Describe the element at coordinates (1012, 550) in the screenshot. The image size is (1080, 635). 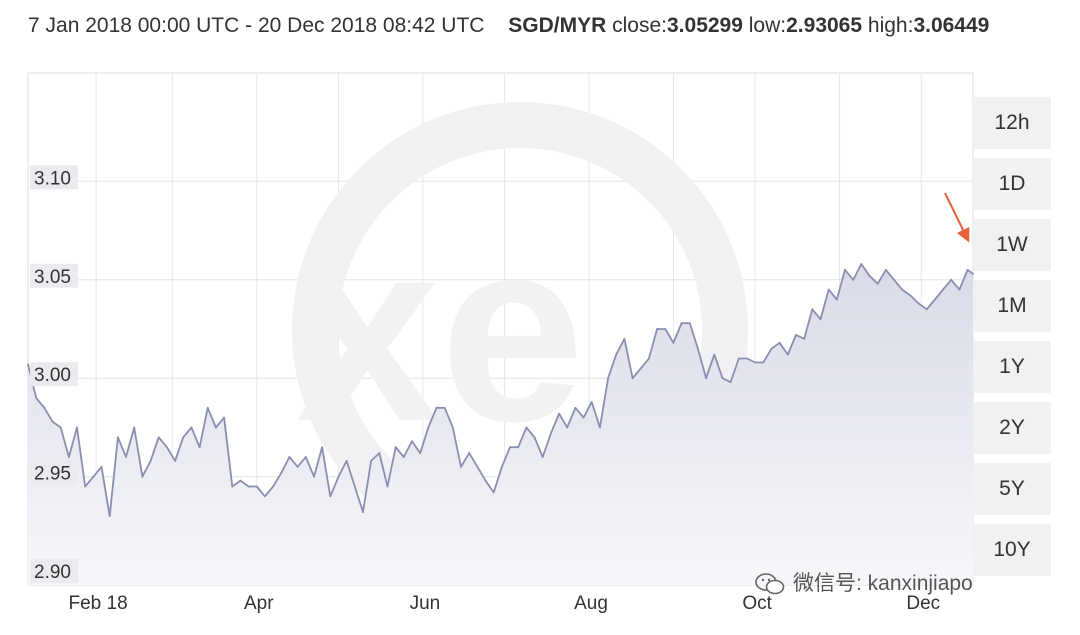
I see `range-button-10y: 10Y` at that location.